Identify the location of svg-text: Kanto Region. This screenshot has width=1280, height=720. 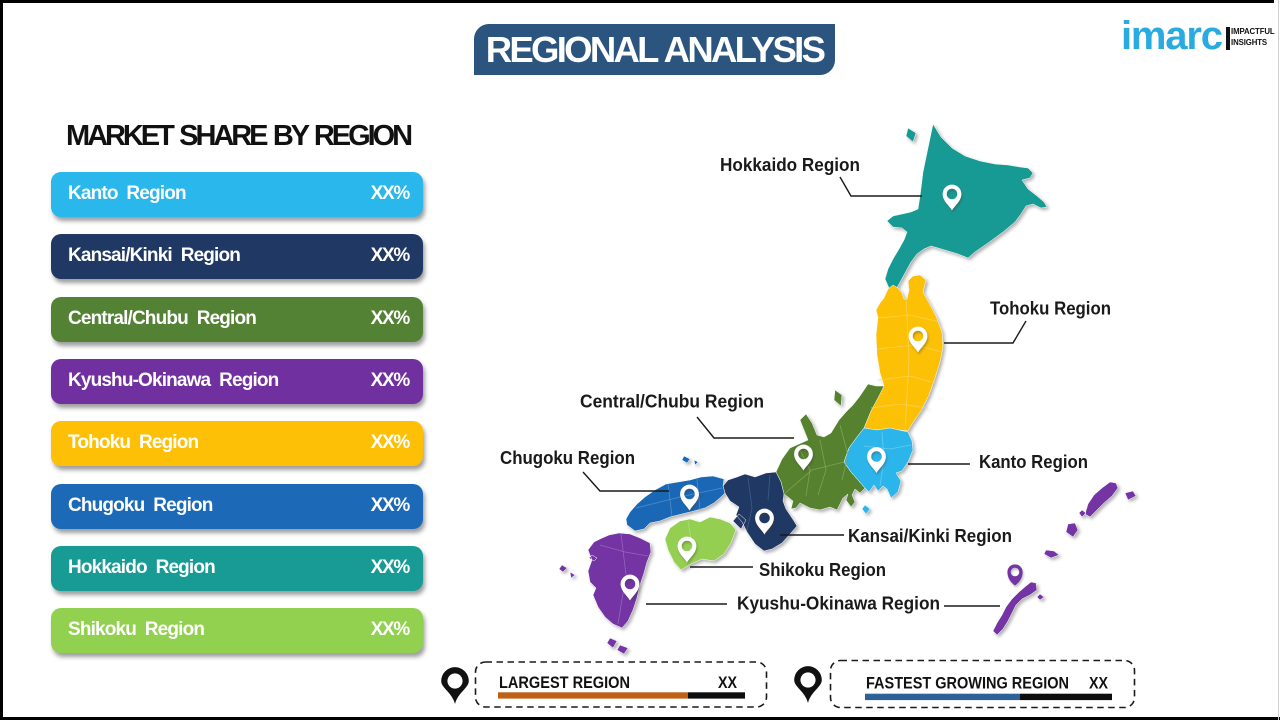
(1033, 462).